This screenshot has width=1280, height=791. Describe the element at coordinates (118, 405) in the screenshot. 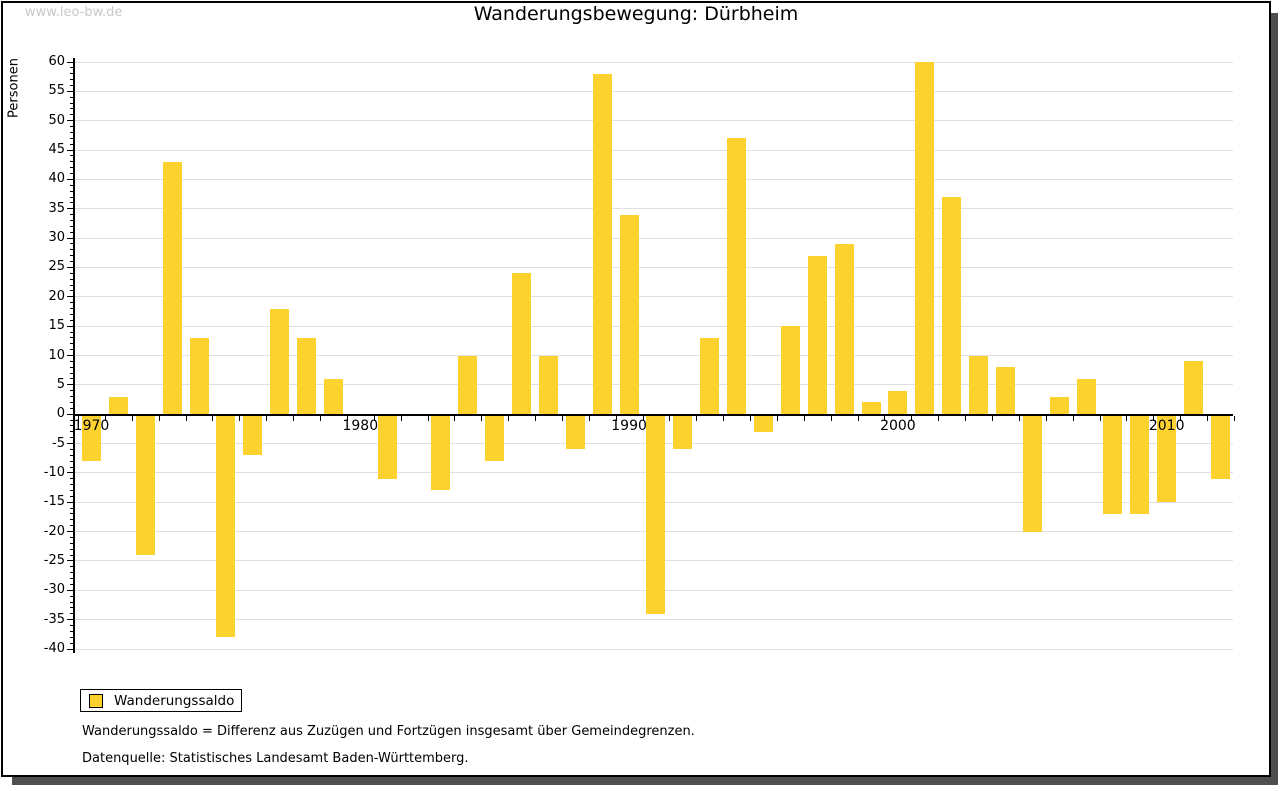

I see `bar-1971` at that location.